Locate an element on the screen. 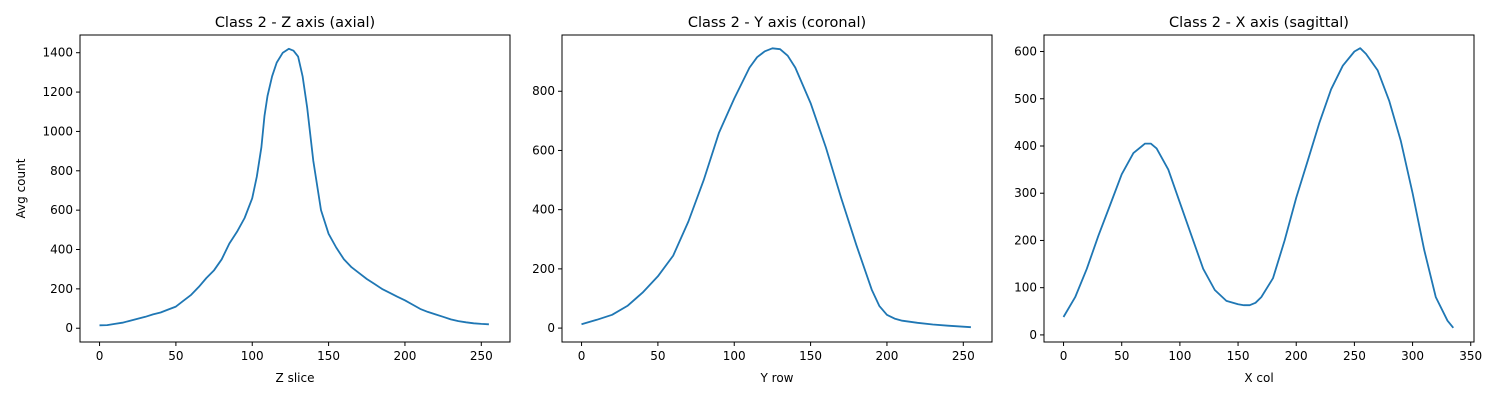 The width and height of the screenshot is (1500, 400). x-axis-label: Z slice is located at coordinates (295, 378).